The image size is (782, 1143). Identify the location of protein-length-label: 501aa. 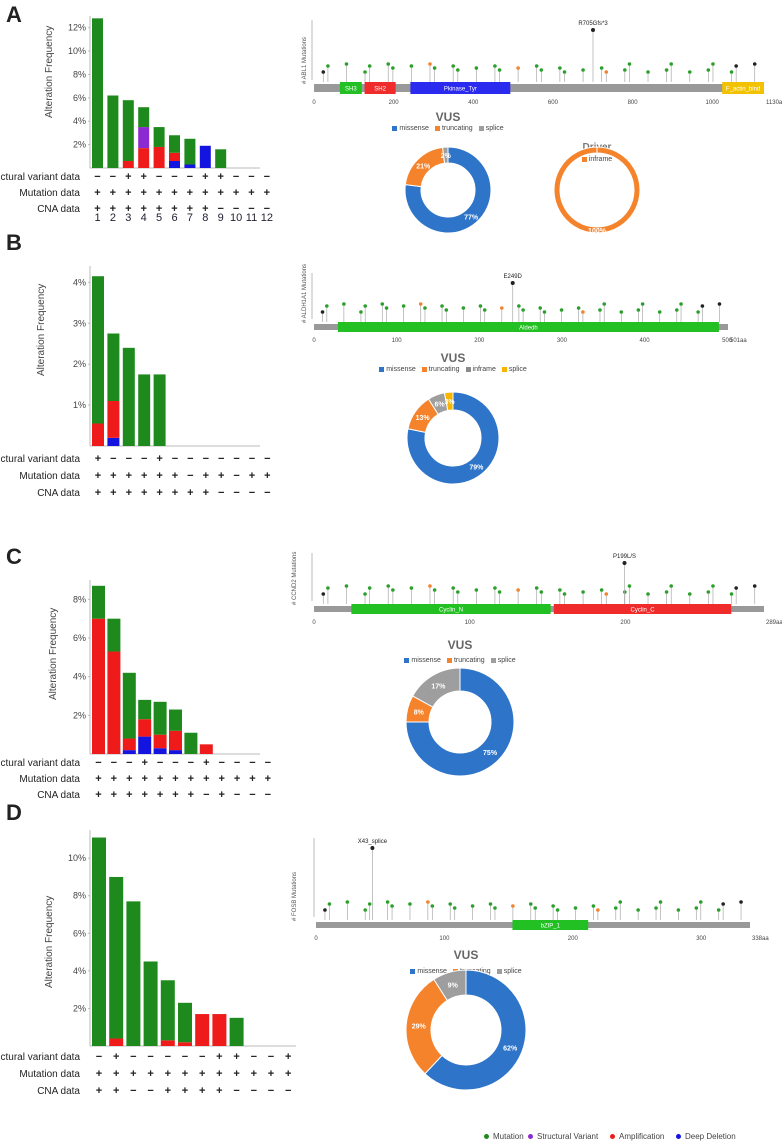
(738, 341).